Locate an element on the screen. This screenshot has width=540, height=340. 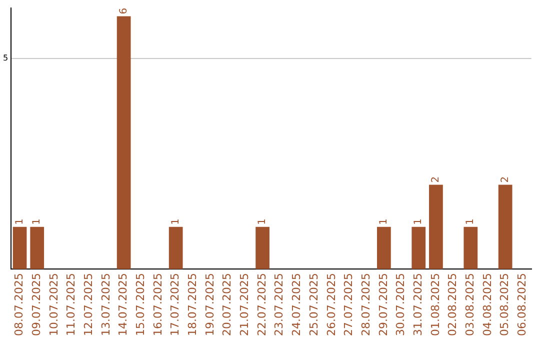
x-tick-label: 17.07.2025 is located at coordinates (175, 304).